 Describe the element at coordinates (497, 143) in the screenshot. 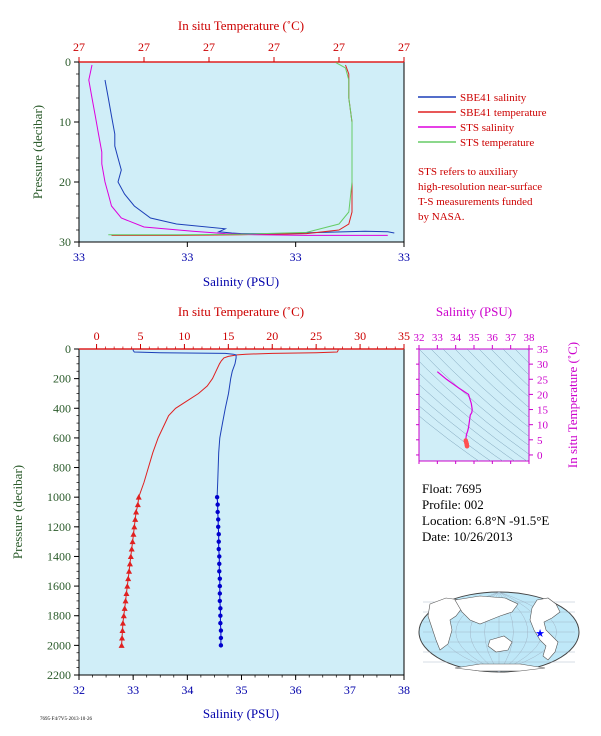

I see `legend-label-sts-temperature: STS temperature` at that location.